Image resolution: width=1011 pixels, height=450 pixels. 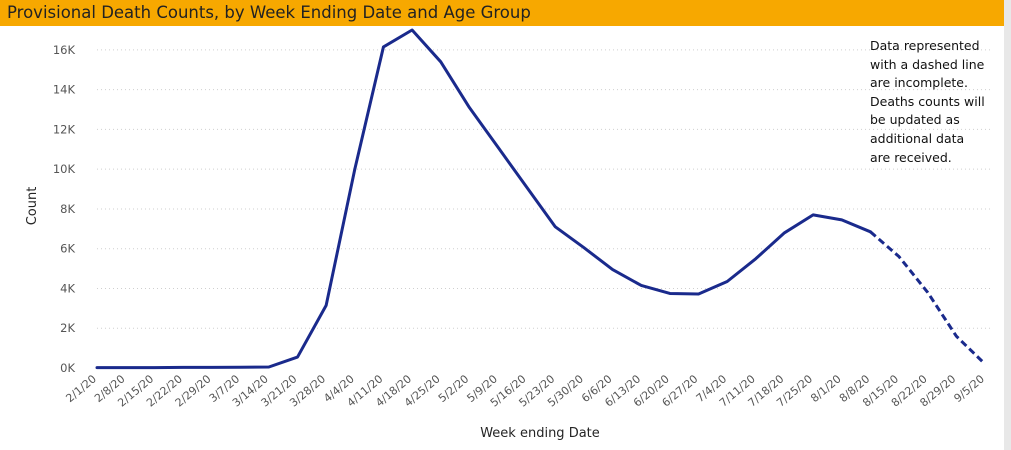 What do you see at coordinates (540, 433) in the screenshot?
I see `x-axis-title: Week ending Date` at bounding box center [540, 433].